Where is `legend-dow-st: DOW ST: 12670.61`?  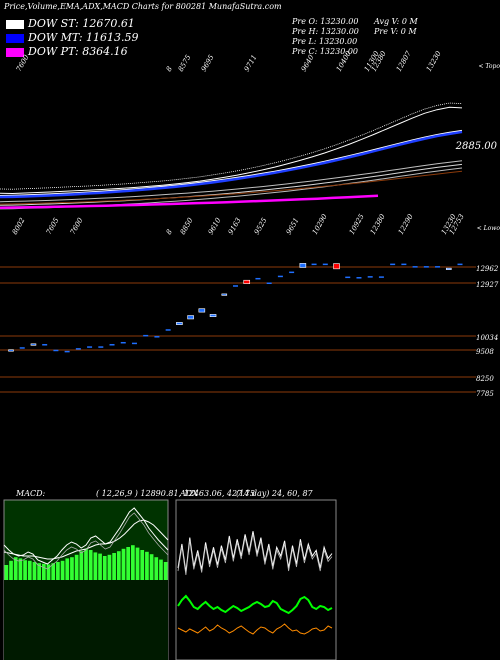
legend-dow-st: DOW ST: 12670.61 is located at coordinates (70, 23).